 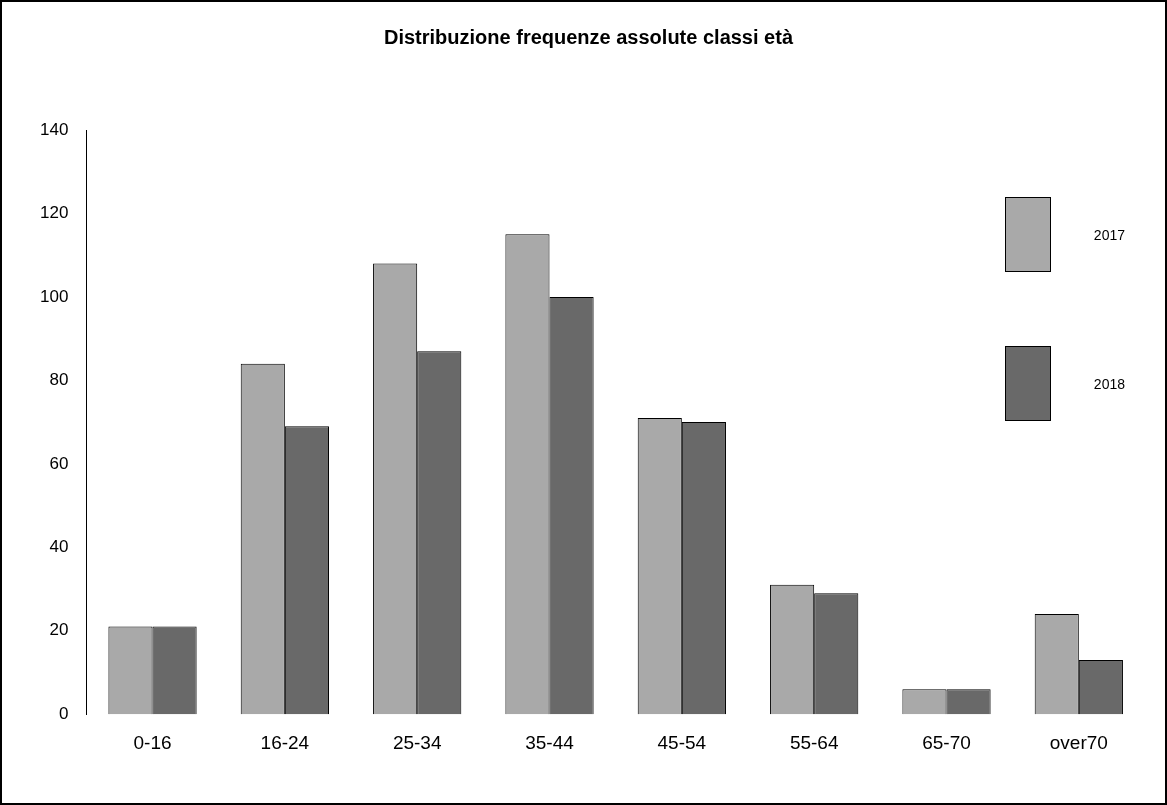 What do you see at coordinates (1109, 383) in the screenshot?
I see `text: 2018` at bounding box center [1109, 383].